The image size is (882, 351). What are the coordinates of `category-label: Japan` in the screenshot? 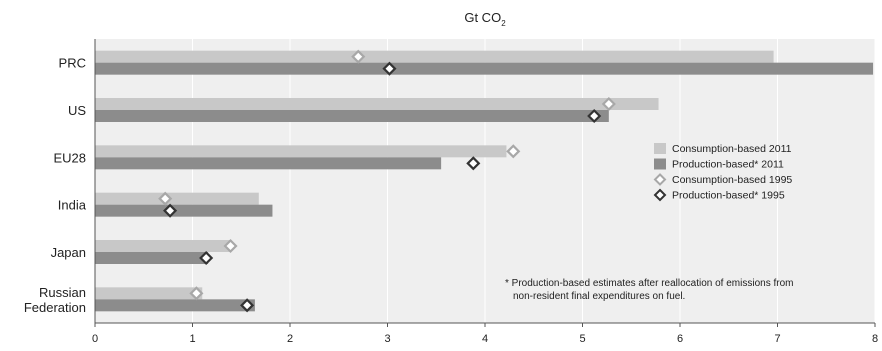 It's located at (68, 252).